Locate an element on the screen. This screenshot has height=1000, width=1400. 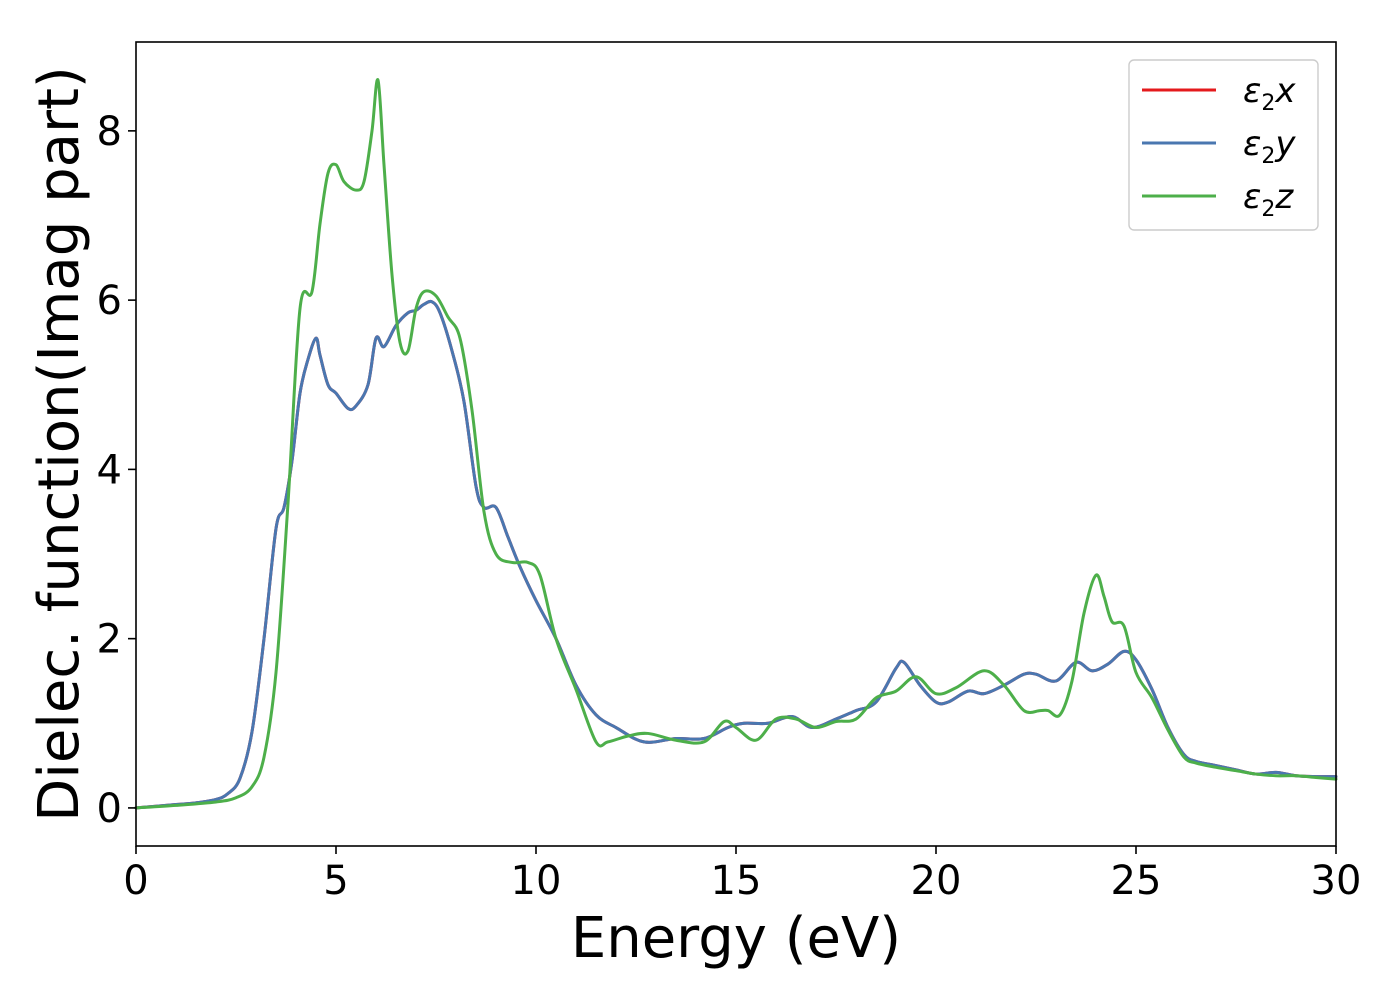
x-axis-title: Energy (eV) is located at coordinates (736, 938).